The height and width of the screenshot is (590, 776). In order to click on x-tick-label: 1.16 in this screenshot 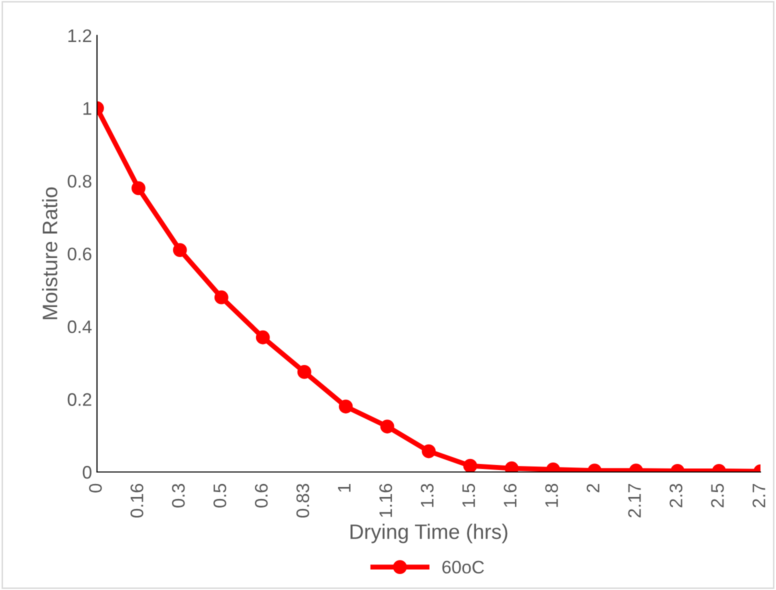, I will do `click(385, 500)`.